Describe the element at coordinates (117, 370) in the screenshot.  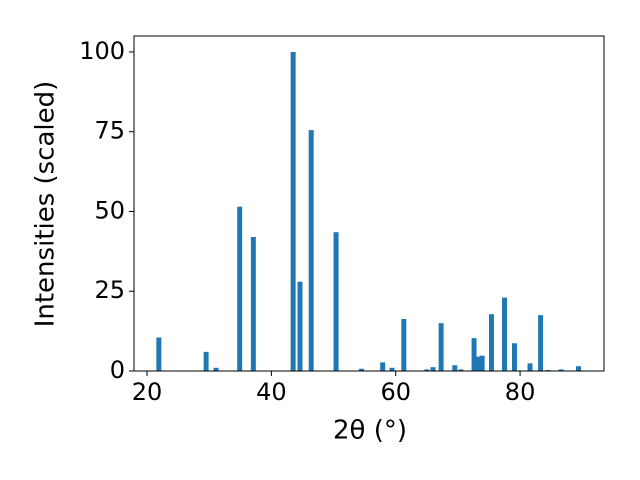
I see `y-tick-label: 0` at that location.